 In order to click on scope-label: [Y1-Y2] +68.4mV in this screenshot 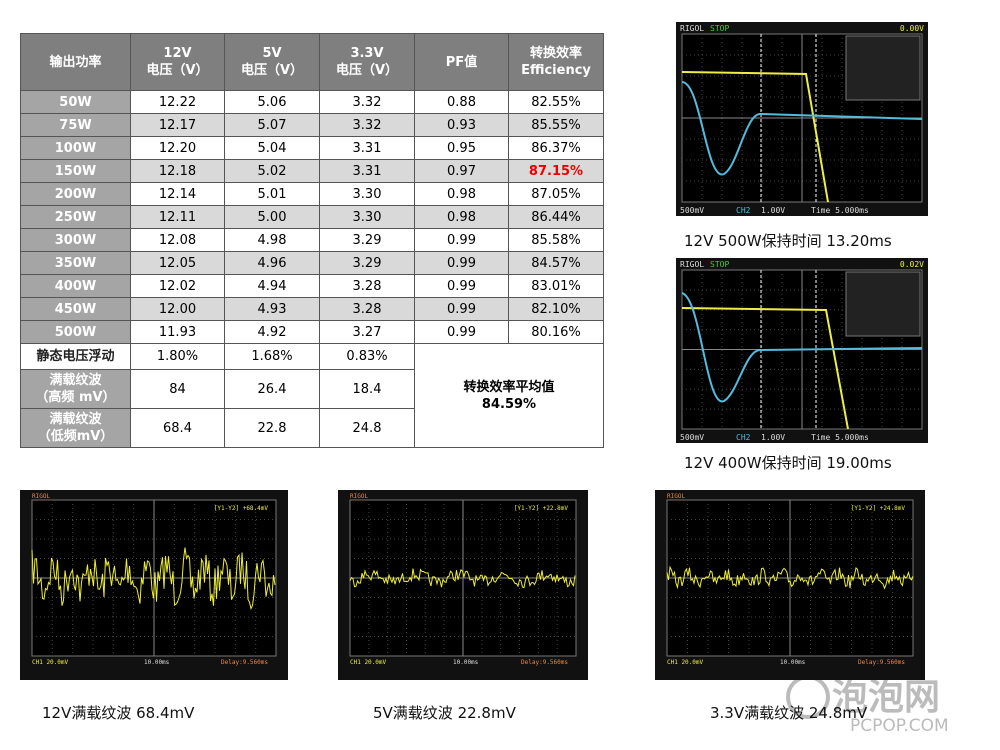, I will do `click(241, 508)`.